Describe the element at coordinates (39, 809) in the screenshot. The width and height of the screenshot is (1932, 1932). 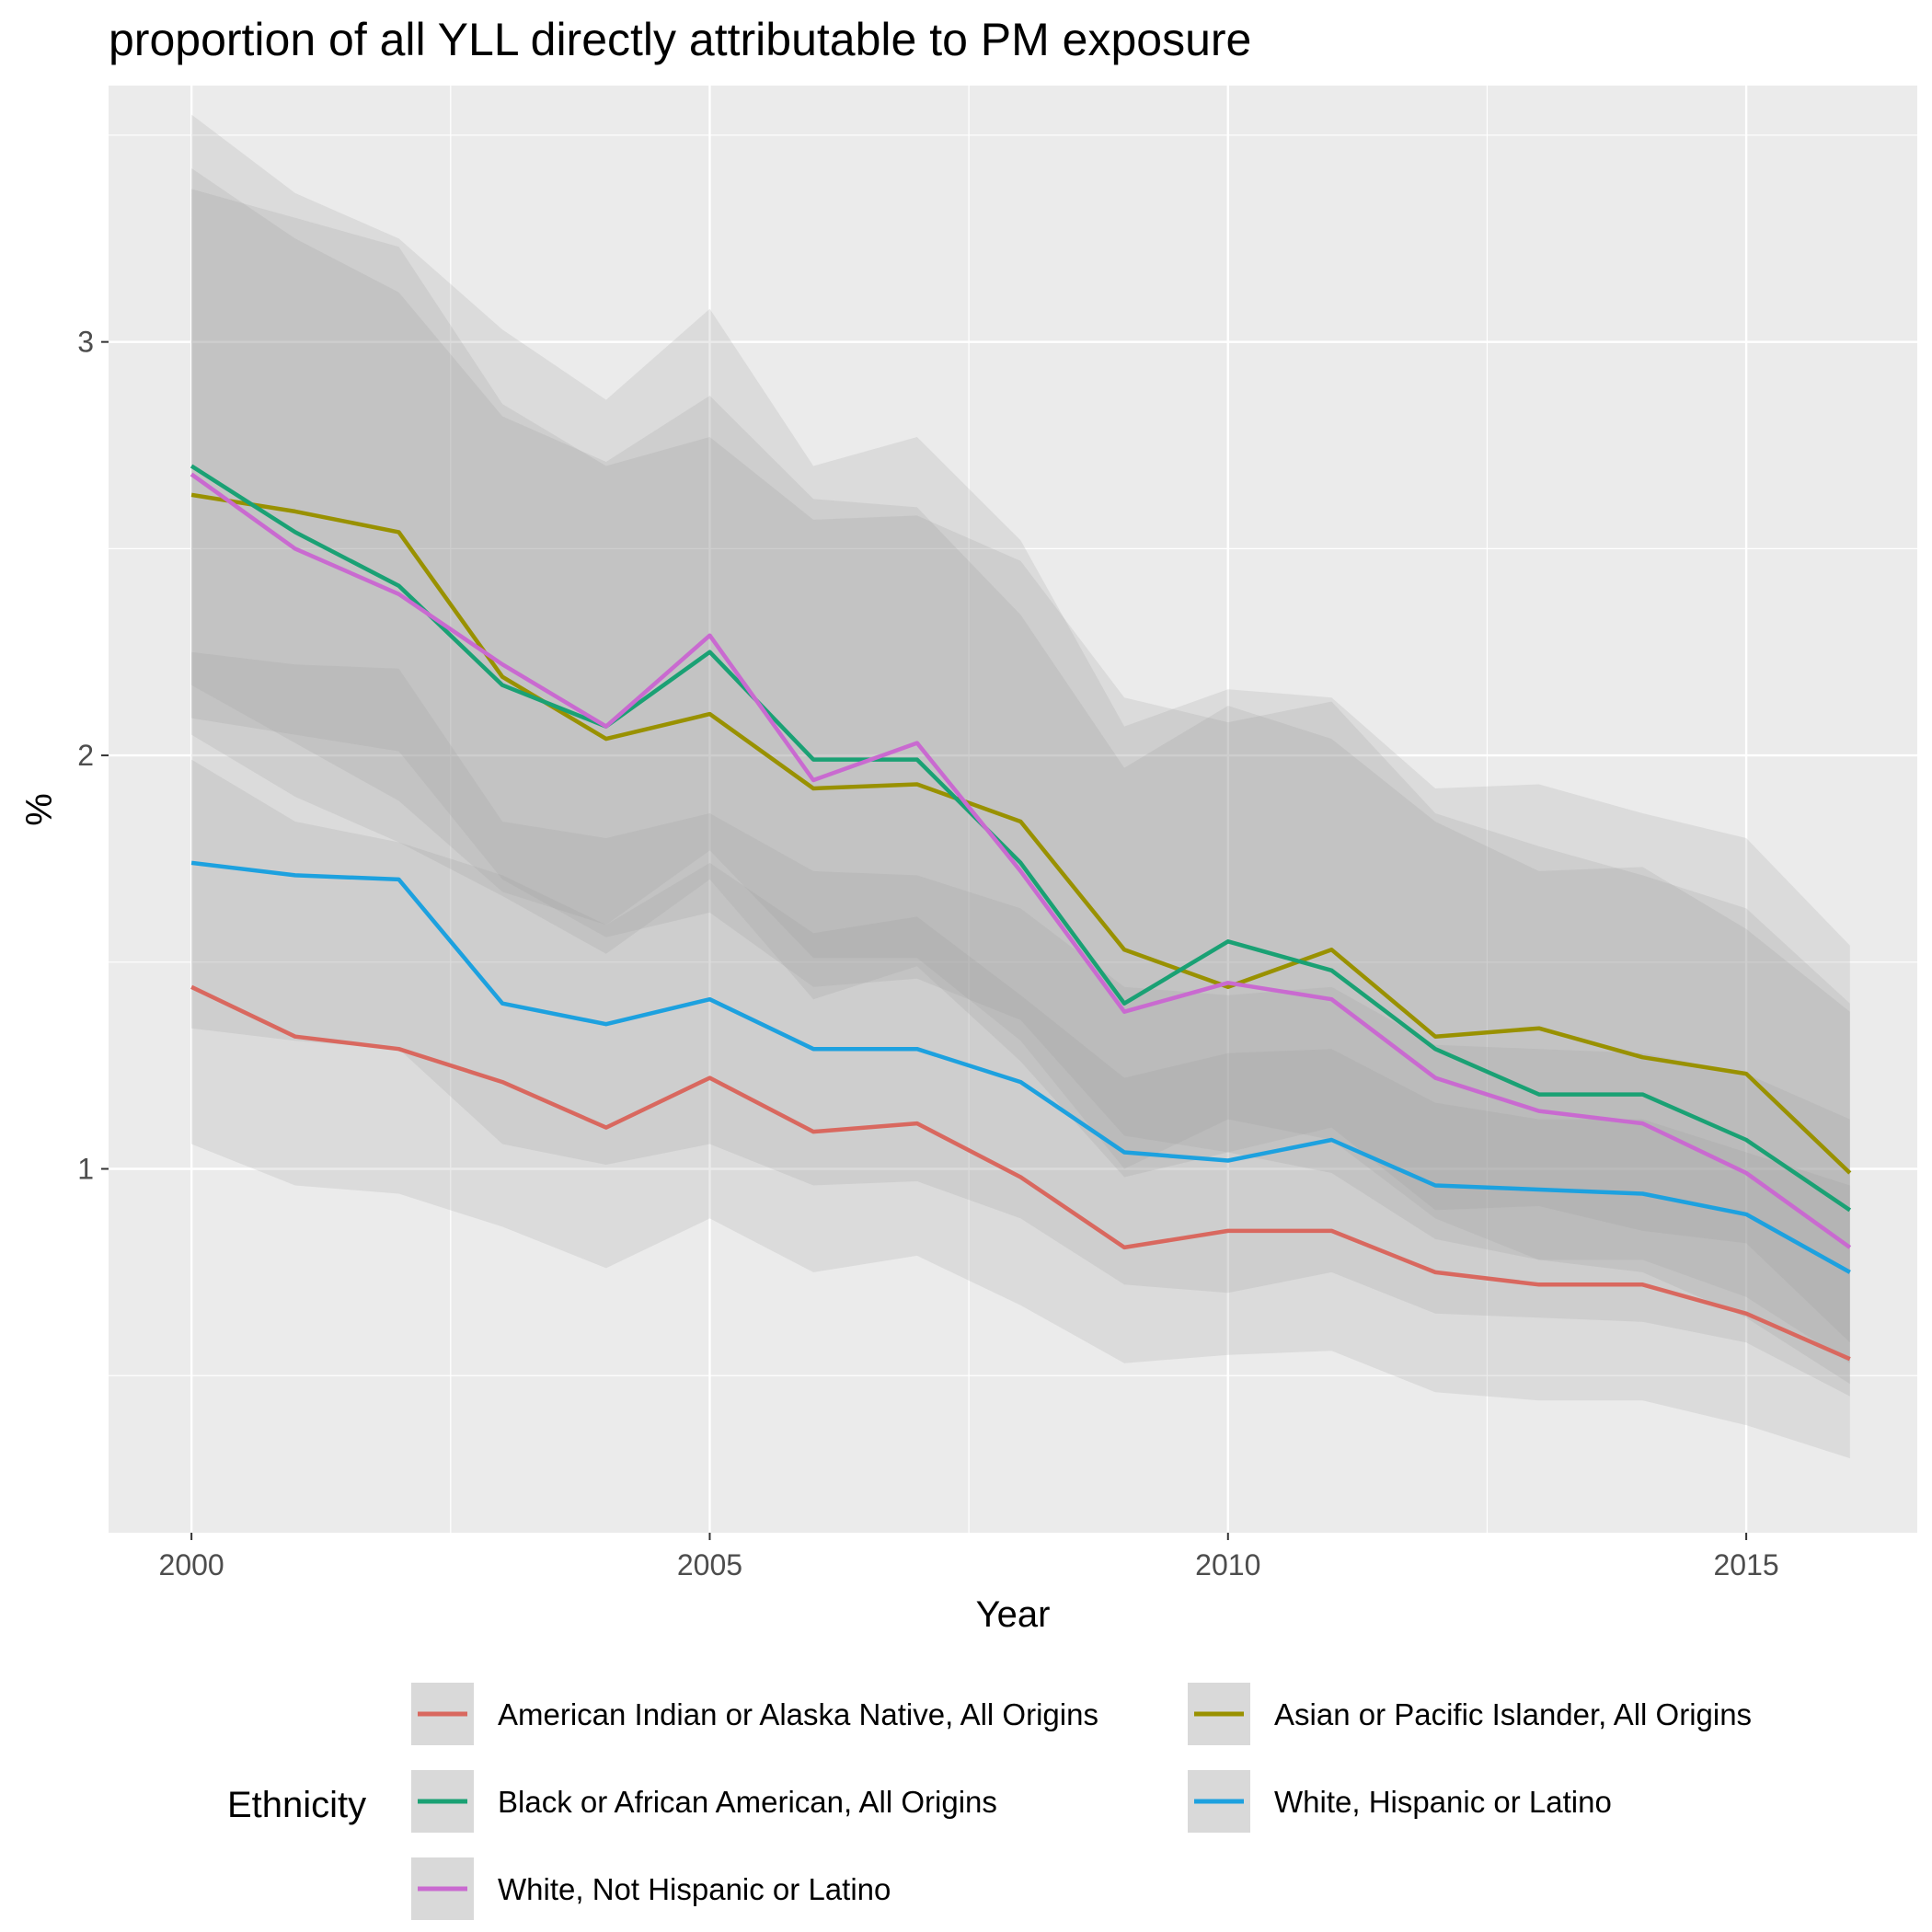
I see `y-axis-title: %` at that location.